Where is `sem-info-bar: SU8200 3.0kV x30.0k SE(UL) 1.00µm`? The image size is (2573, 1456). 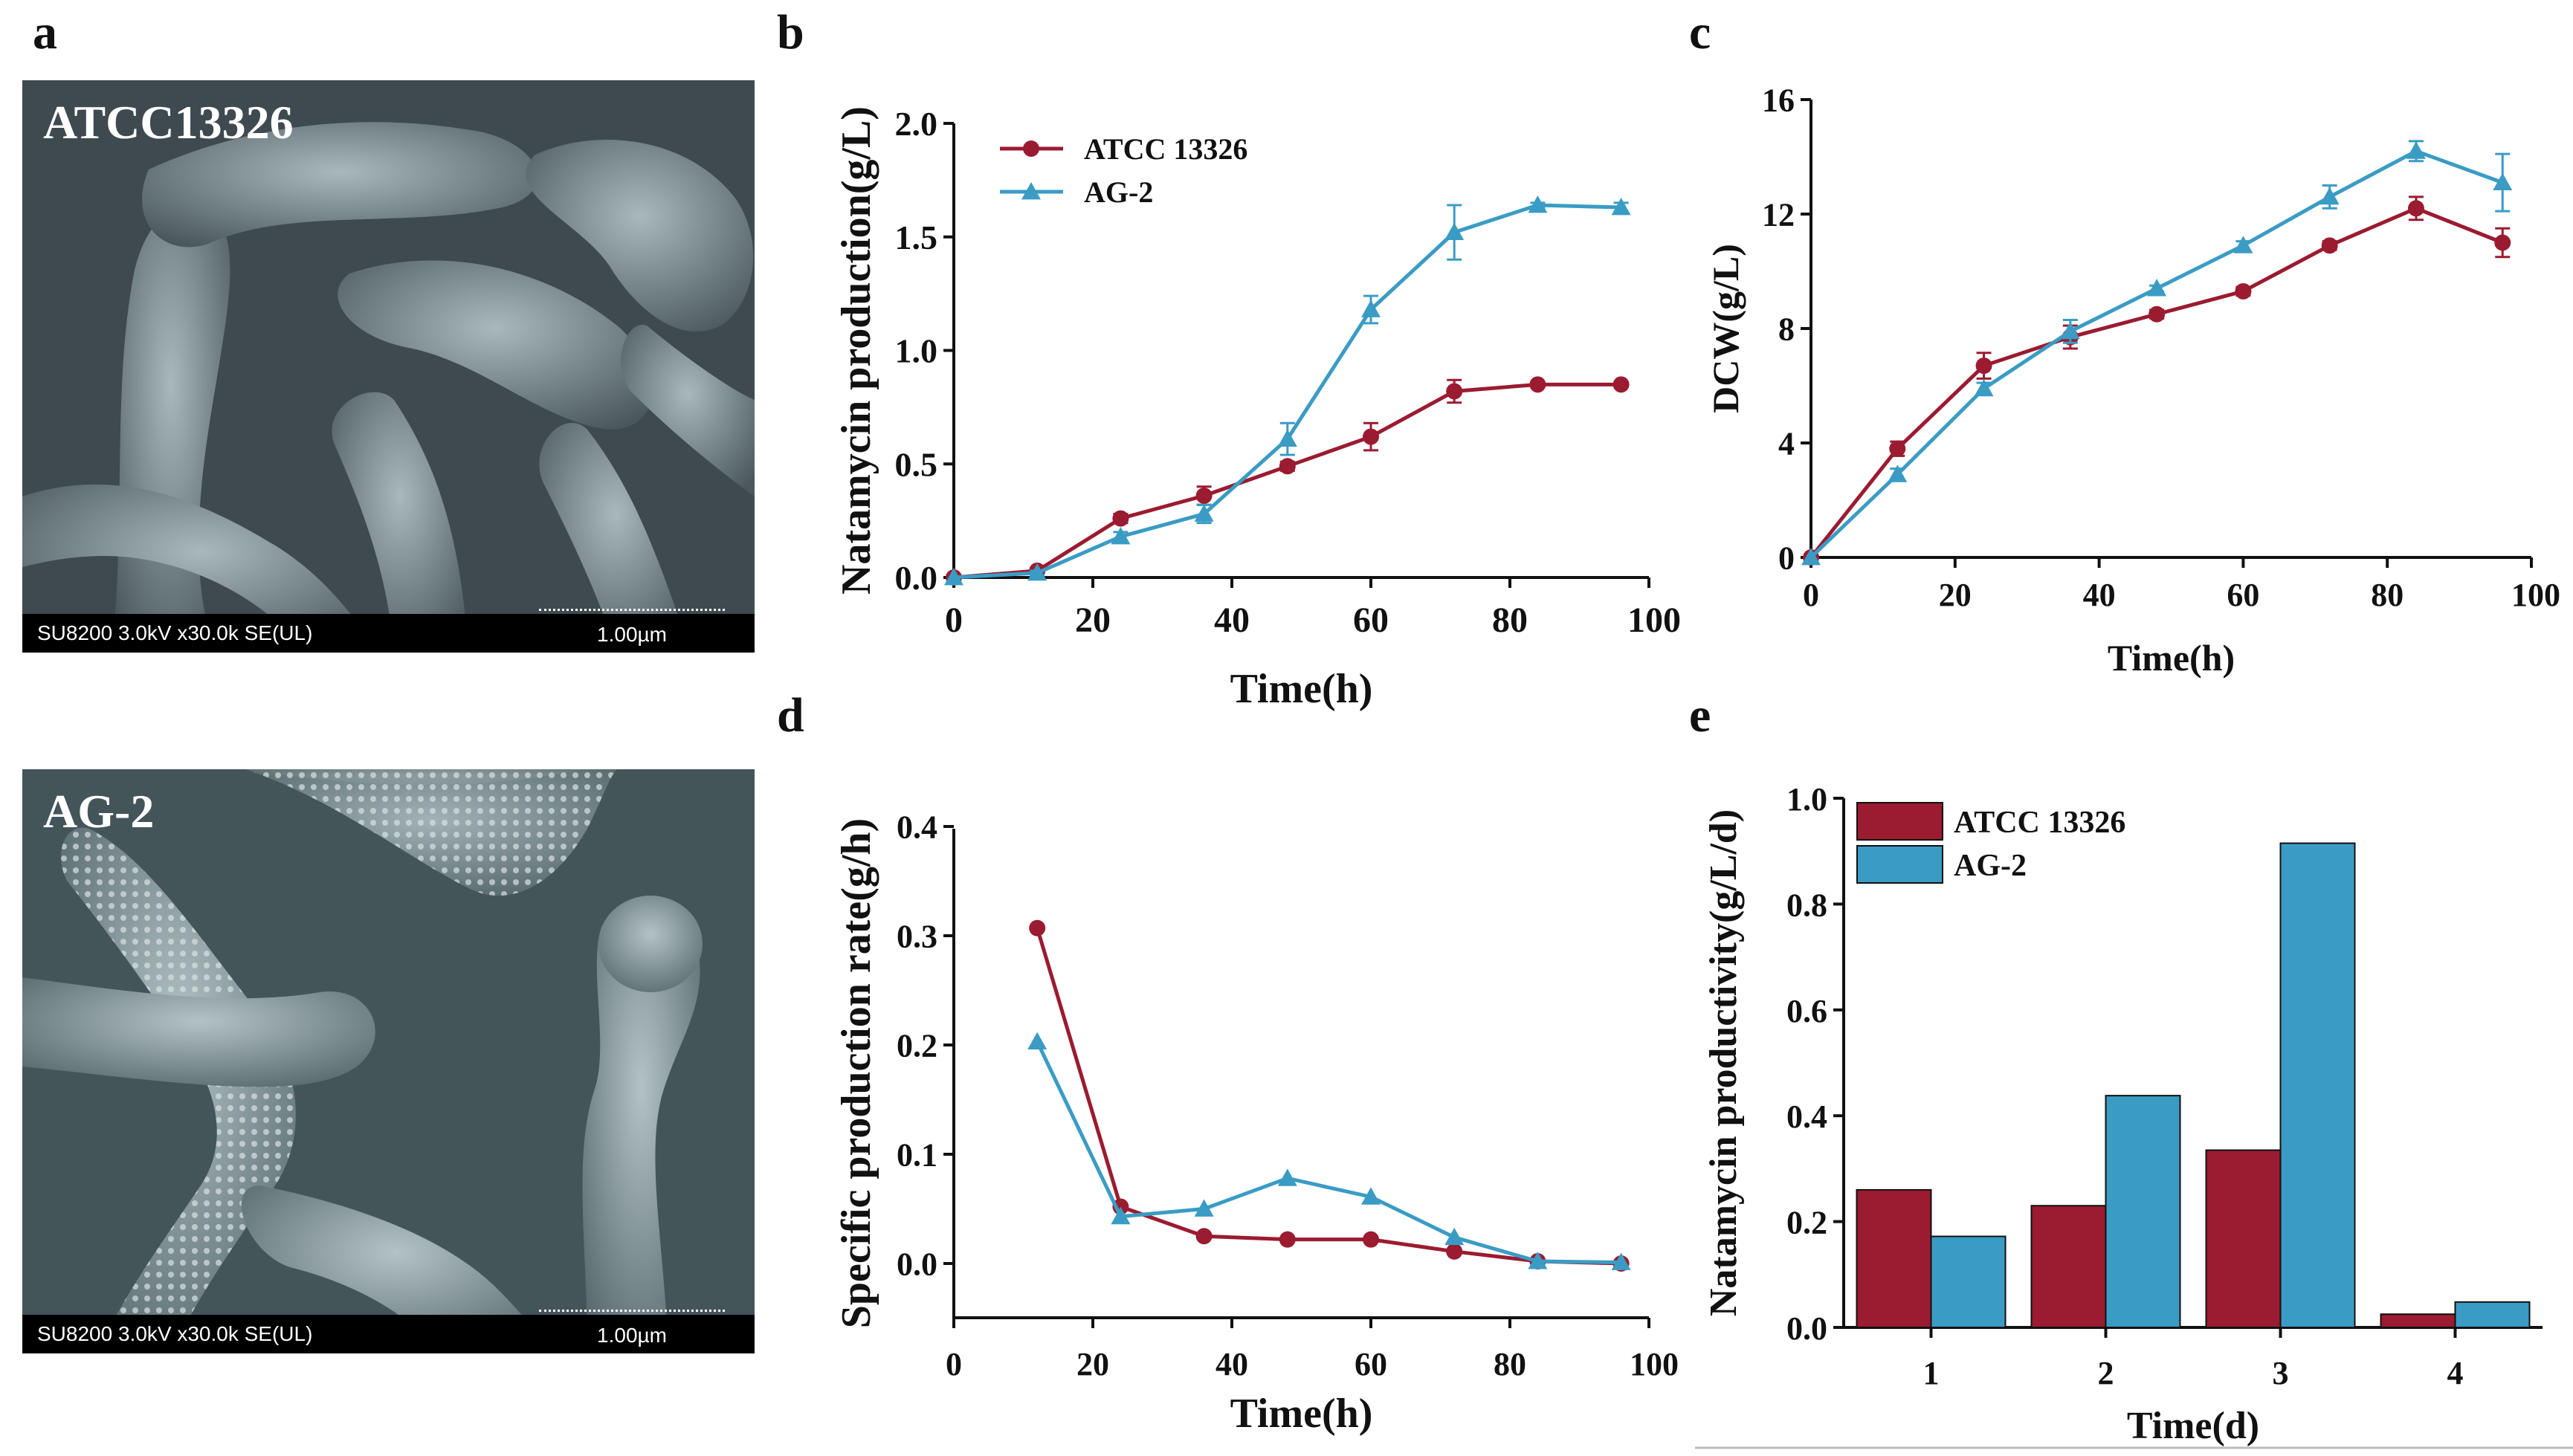
sem-info-bar: SU8200 3.0kV x30.0k SE(UL) 1.00µm is located at coordinates (388, 631).